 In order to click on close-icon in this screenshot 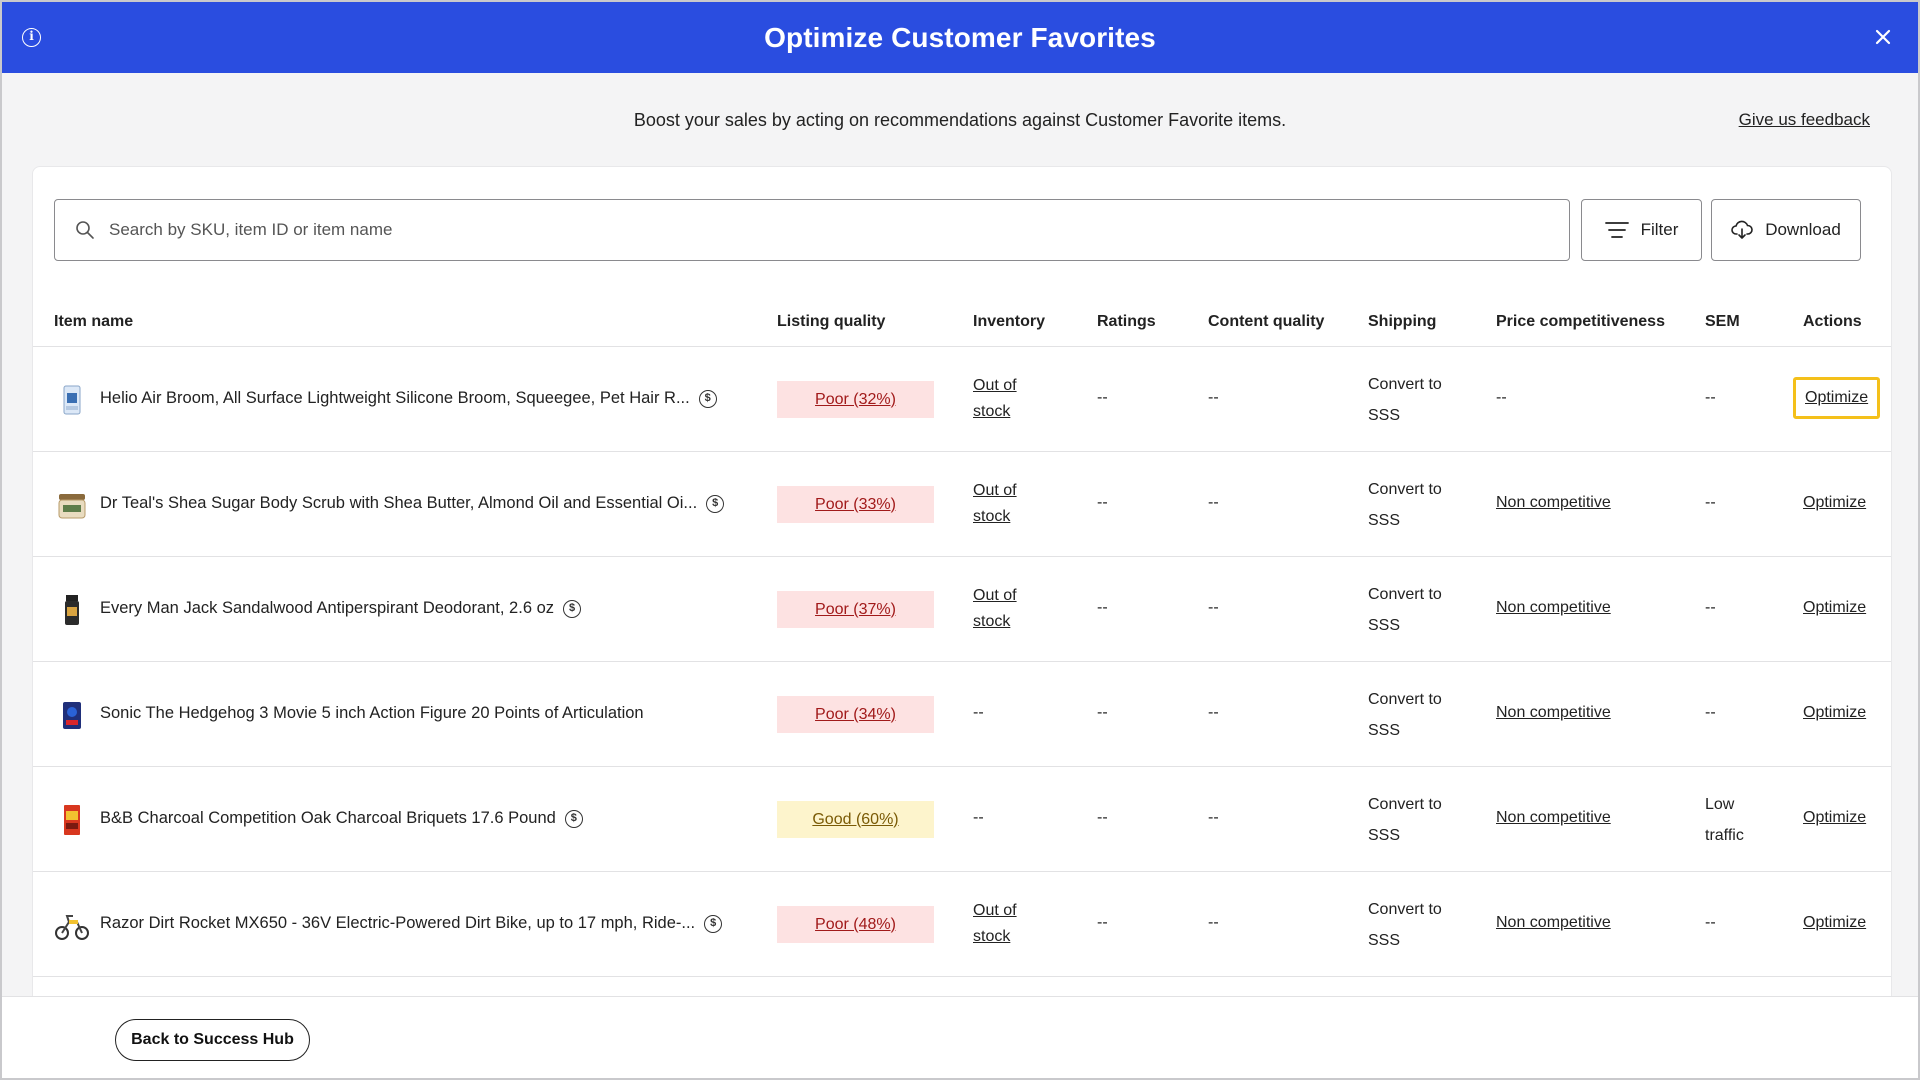, I will do `click(1883, 37)`.